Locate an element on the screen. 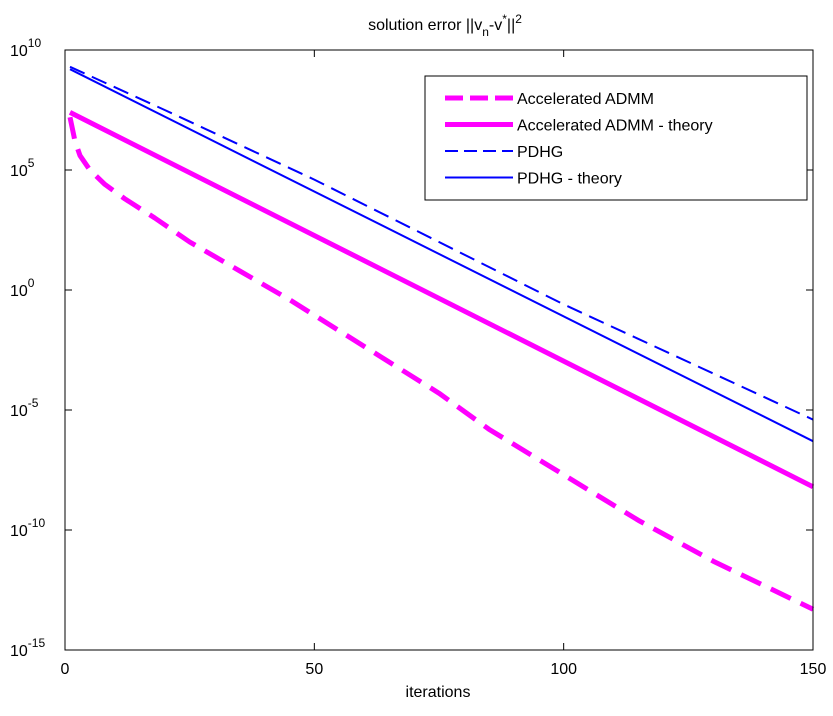  title-text: solution error ||v is located at coordinates (425, 25).